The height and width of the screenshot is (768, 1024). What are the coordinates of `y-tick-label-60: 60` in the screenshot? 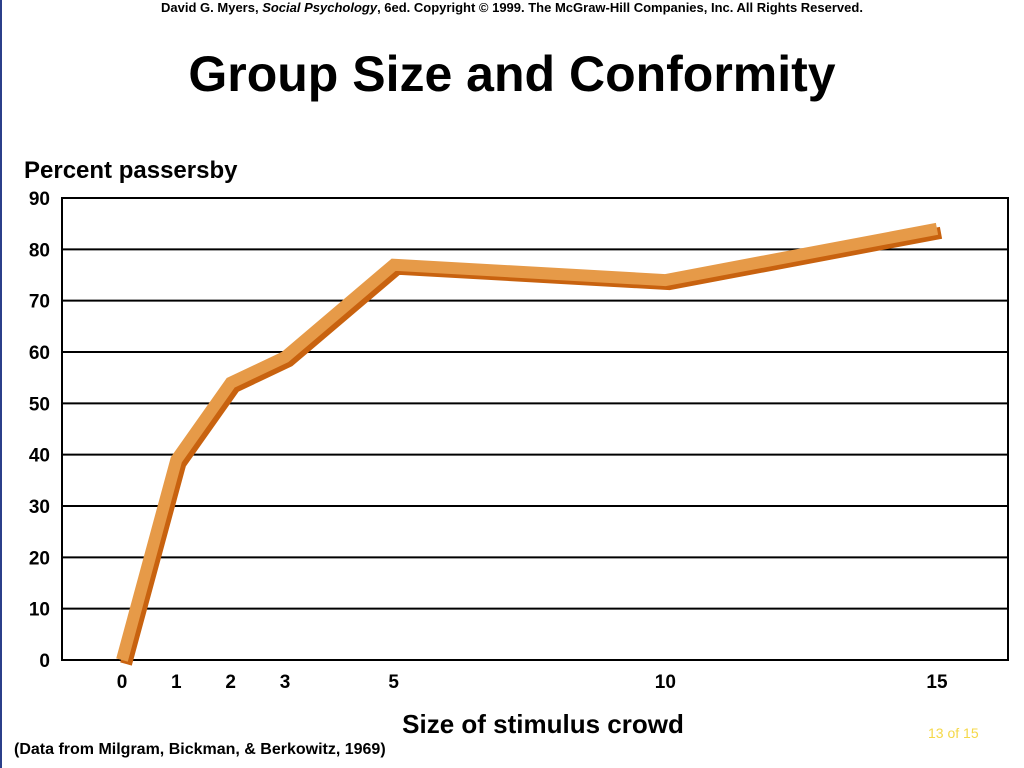 It's located at (39, 353).